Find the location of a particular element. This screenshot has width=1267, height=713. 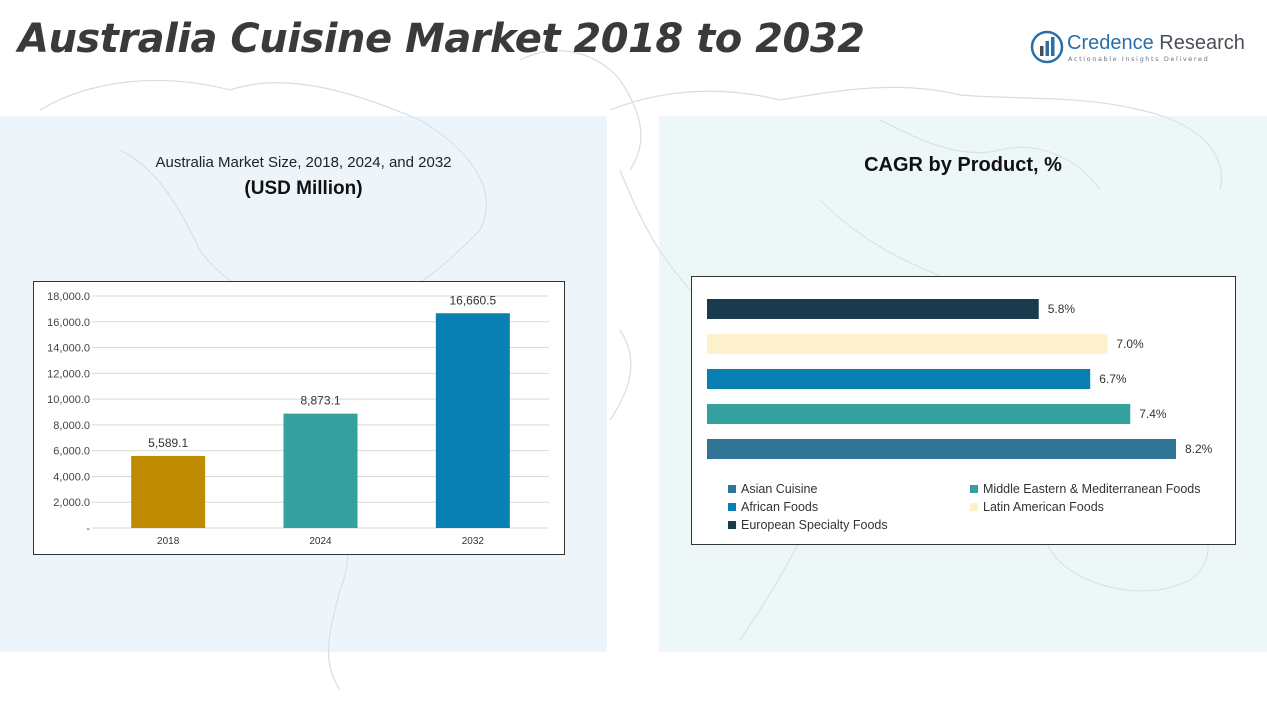

legend-item: European Specialty Foods is located at coordinates (808, 525).